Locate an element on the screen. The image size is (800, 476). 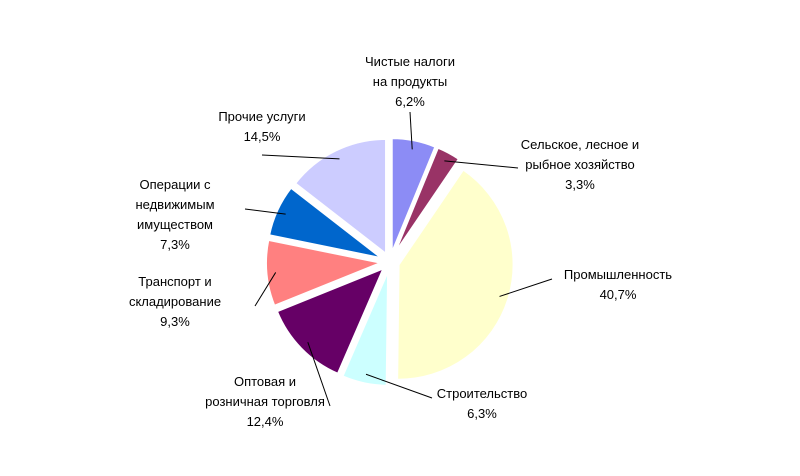
slice-label: Операции с недвижимым имуществом is located at coordinates (174, 204).